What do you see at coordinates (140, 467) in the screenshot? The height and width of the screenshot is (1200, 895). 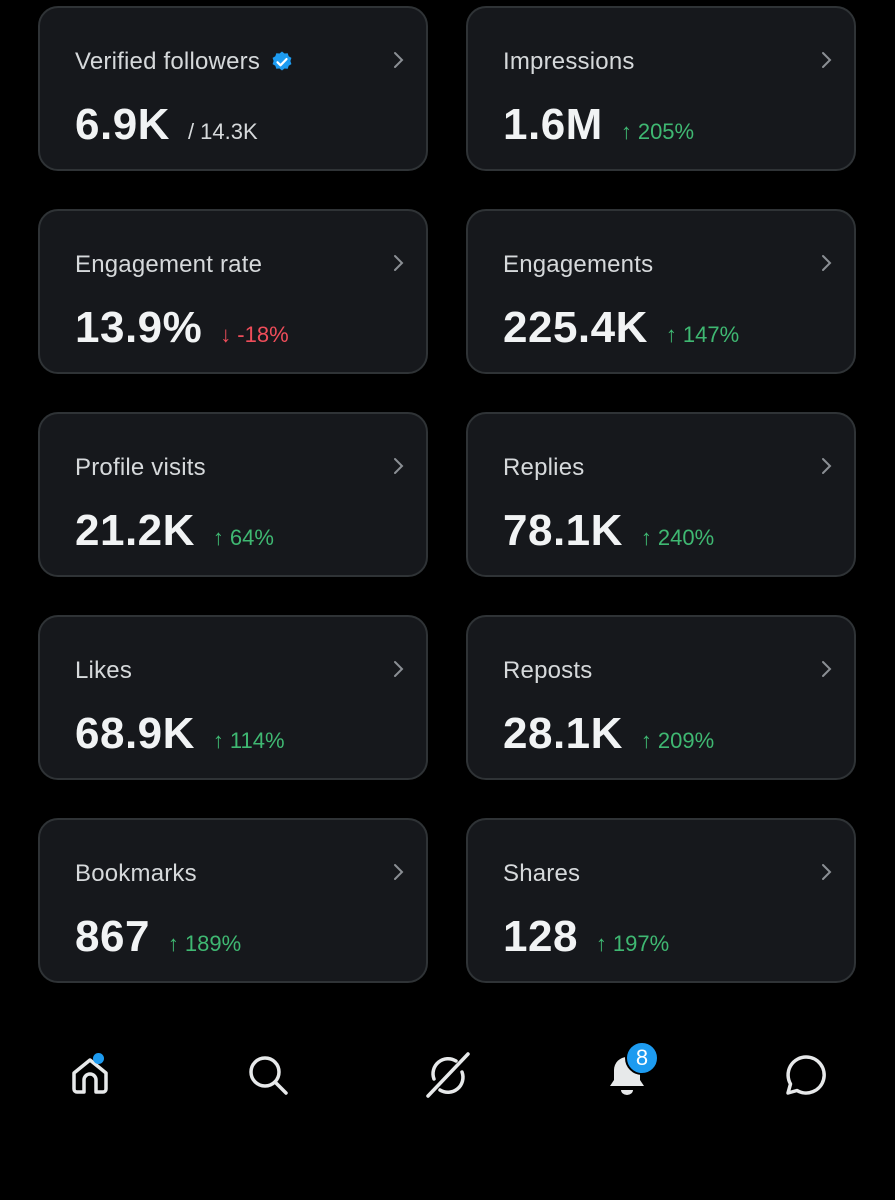 I see `card-title: Profile visits` at bounding box center [140, 467].